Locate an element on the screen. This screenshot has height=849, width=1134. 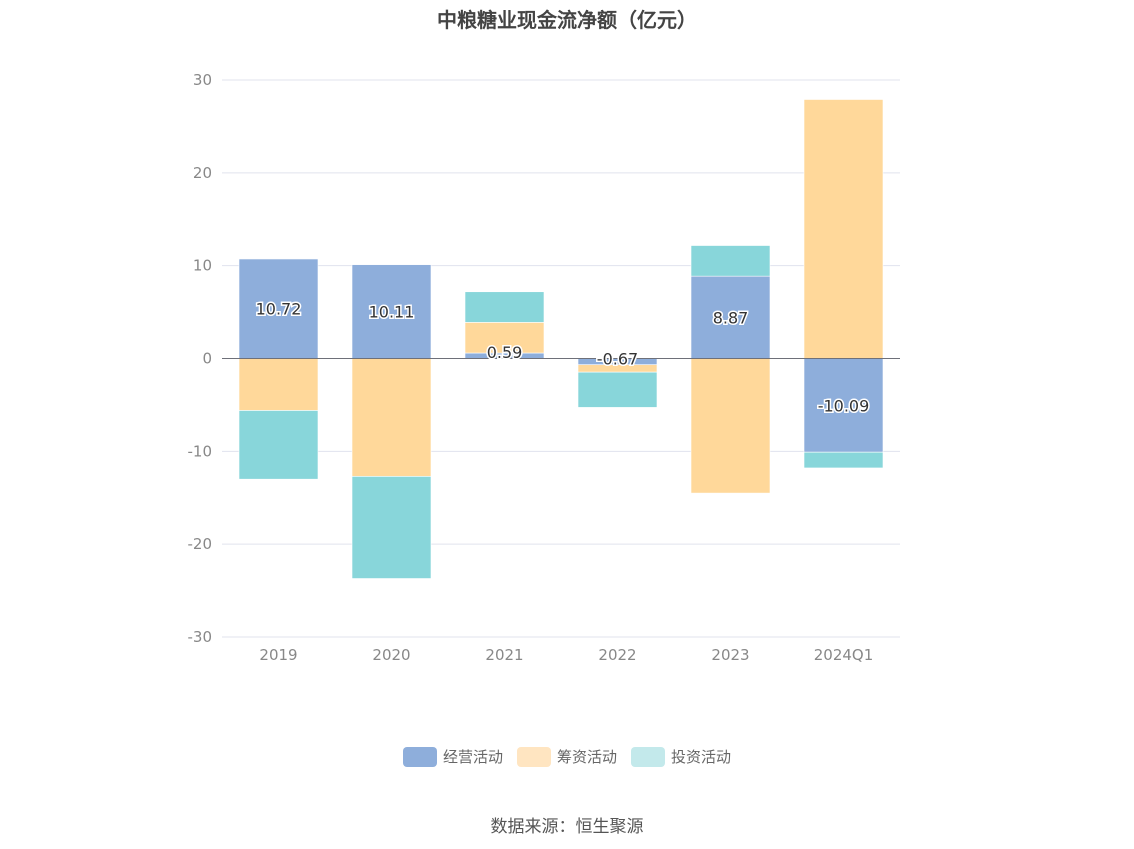
data-label: 10.11 is located at coordinates (392, 312).